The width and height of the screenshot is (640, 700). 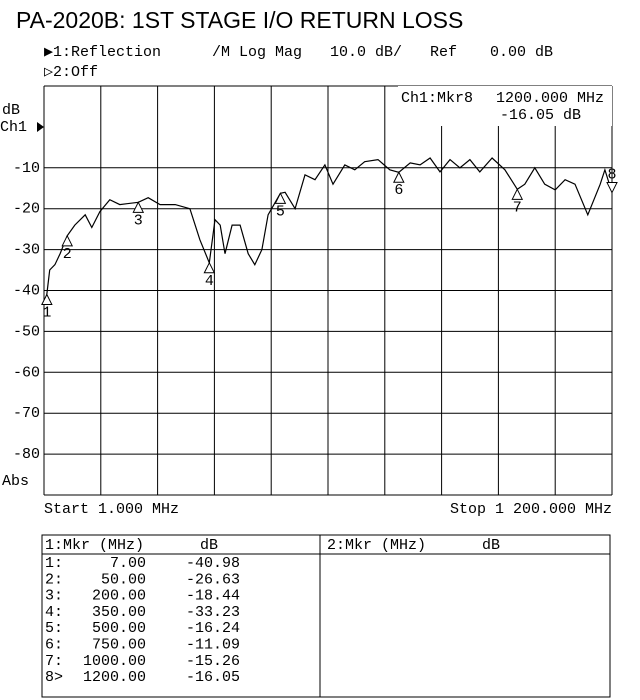 I want to click on scale: 10.0 dB/, so click(x=366, y=52).